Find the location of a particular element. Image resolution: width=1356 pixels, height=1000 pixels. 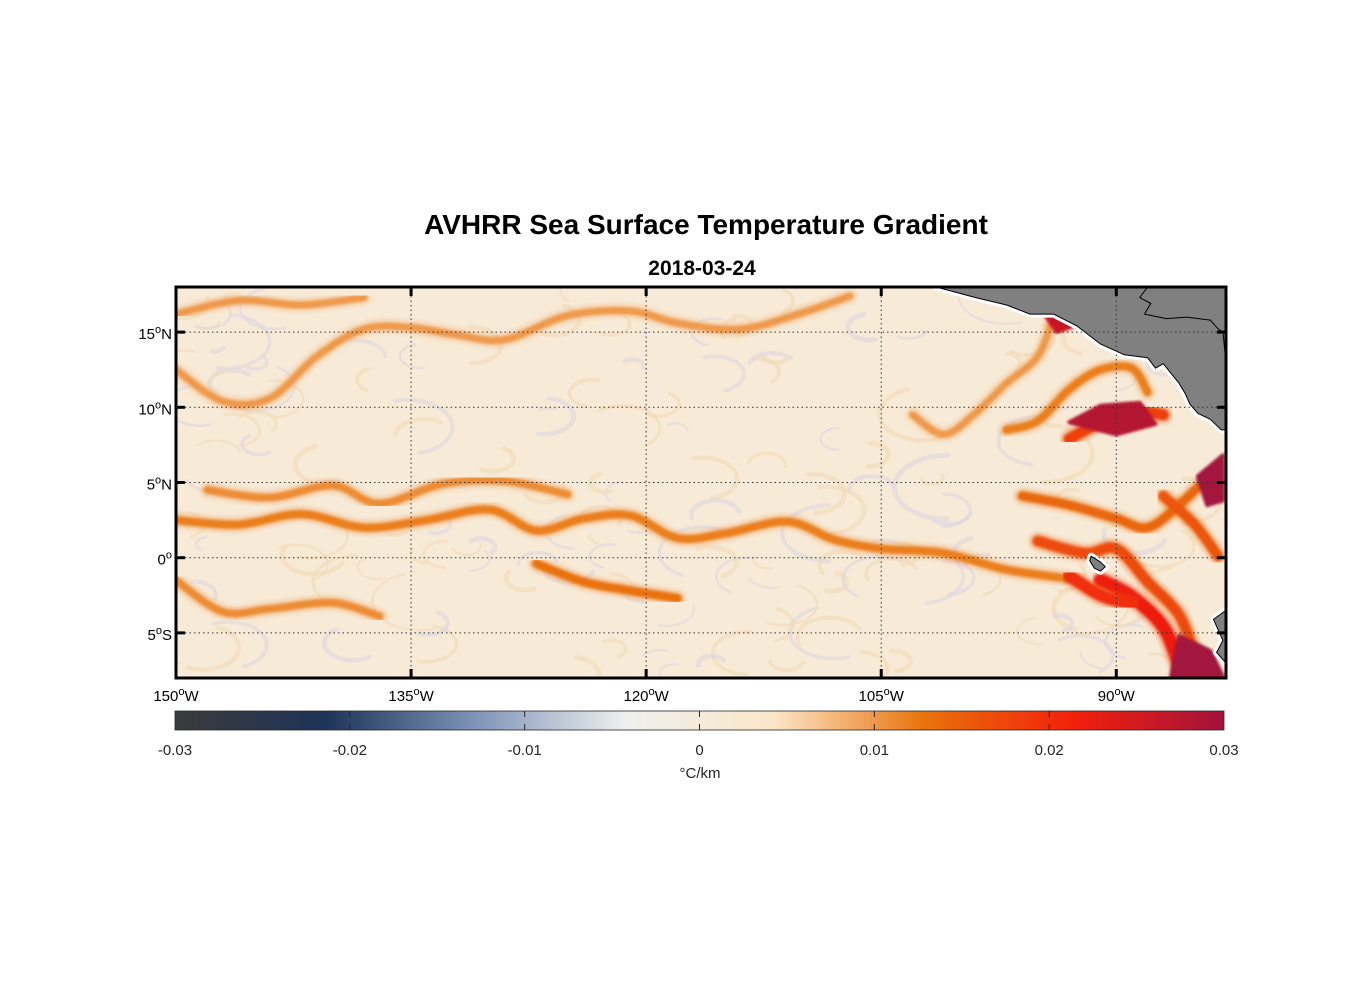

colorbar: -0.03 -0.02 -0.01 0 0.01 0.02 0.03 °C/km is located at coordinates (698, 746).